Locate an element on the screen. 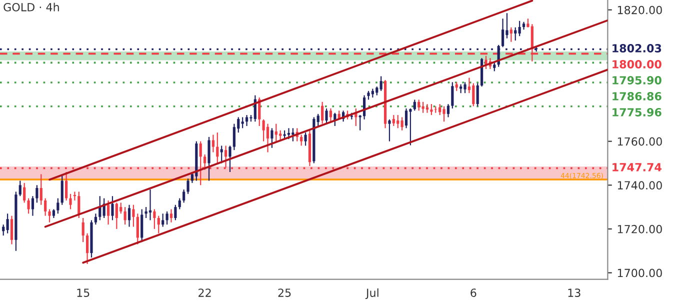 The height and width of the screenshot is (302, 679). chart-title: GOLD · 4h is located at coordinates (31, 7).